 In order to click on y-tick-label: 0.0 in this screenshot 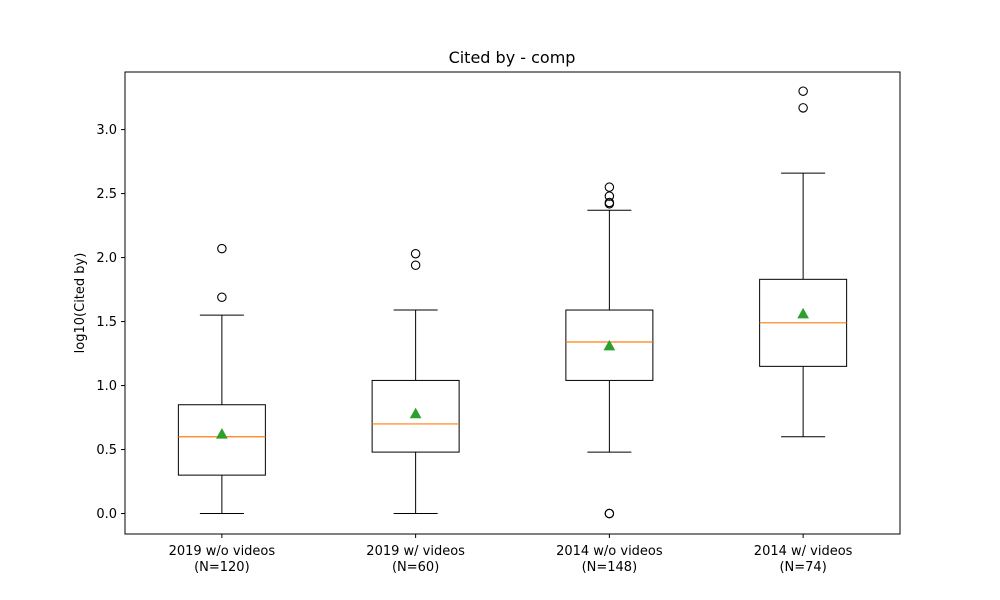, I will do `click(106, 514)`.